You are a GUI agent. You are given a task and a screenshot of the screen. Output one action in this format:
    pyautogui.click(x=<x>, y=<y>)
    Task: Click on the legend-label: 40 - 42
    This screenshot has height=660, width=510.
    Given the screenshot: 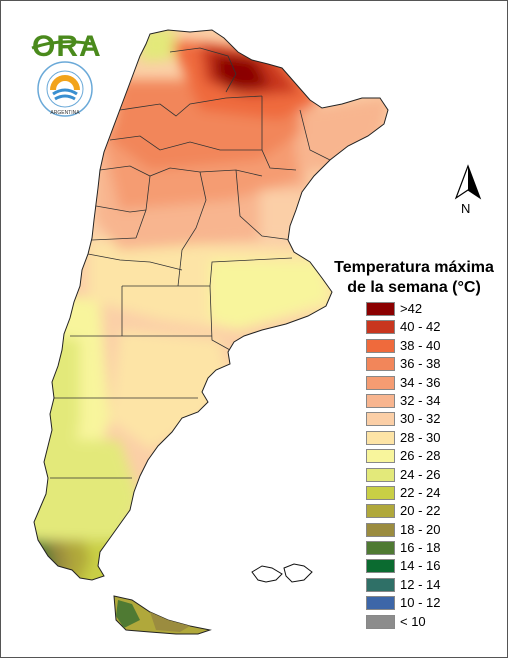 What is the action you would take?
    pyautogui.click(x=420, y=327)
    